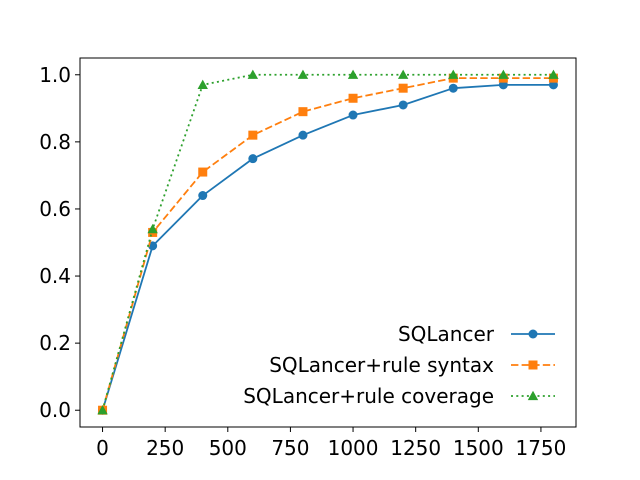 This screenshot has height=480, width=640. Describe the element at coordinates (55, 343) in the screenshot. I see `y-tick-label: 0.2` at that location.